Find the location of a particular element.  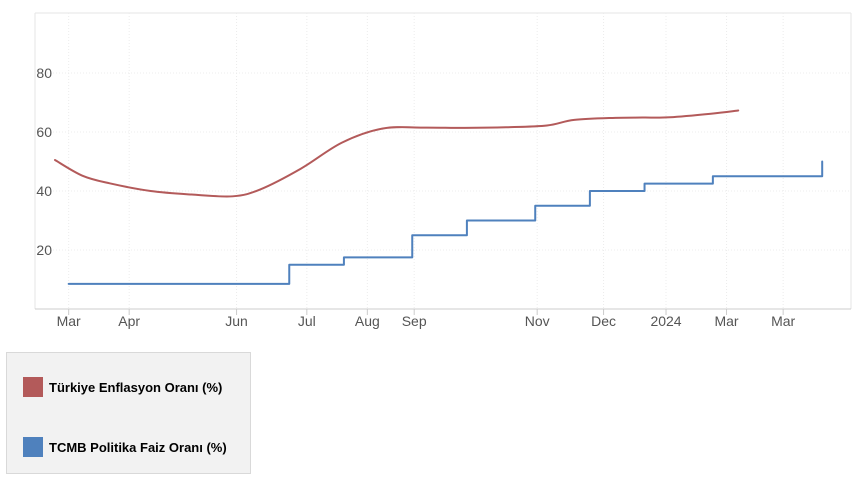

x-tick-label: Nov is located at coordinates (537, 321).